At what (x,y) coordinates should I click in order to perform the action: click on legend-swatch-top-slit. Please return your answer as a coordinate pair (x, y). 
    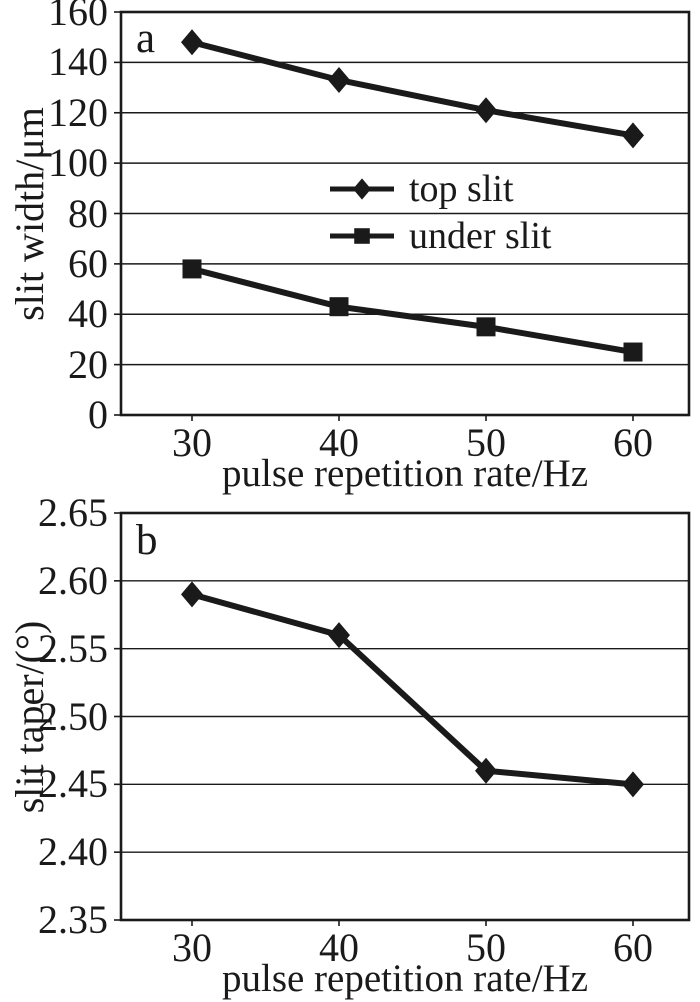
    Looking at the image, I should click on (362, 188).